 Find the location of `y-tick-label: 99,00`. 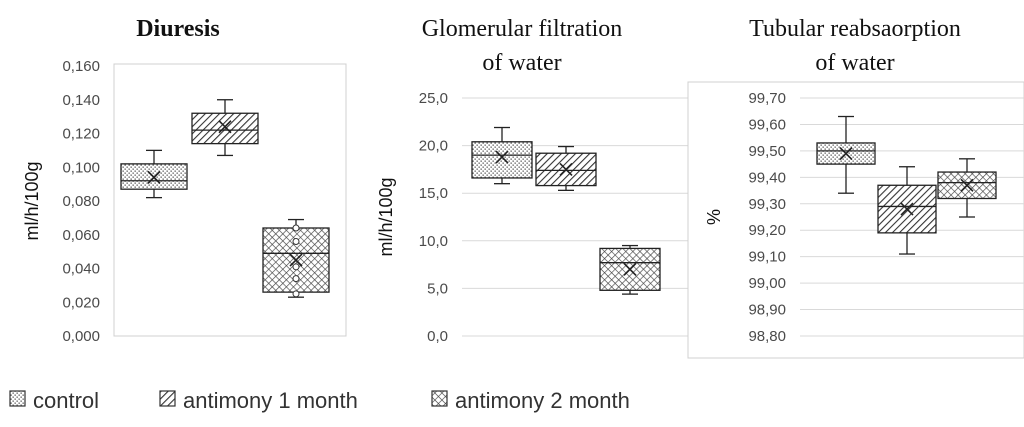

y-tick-label: 99,00 is located at coordinates (767, 283).